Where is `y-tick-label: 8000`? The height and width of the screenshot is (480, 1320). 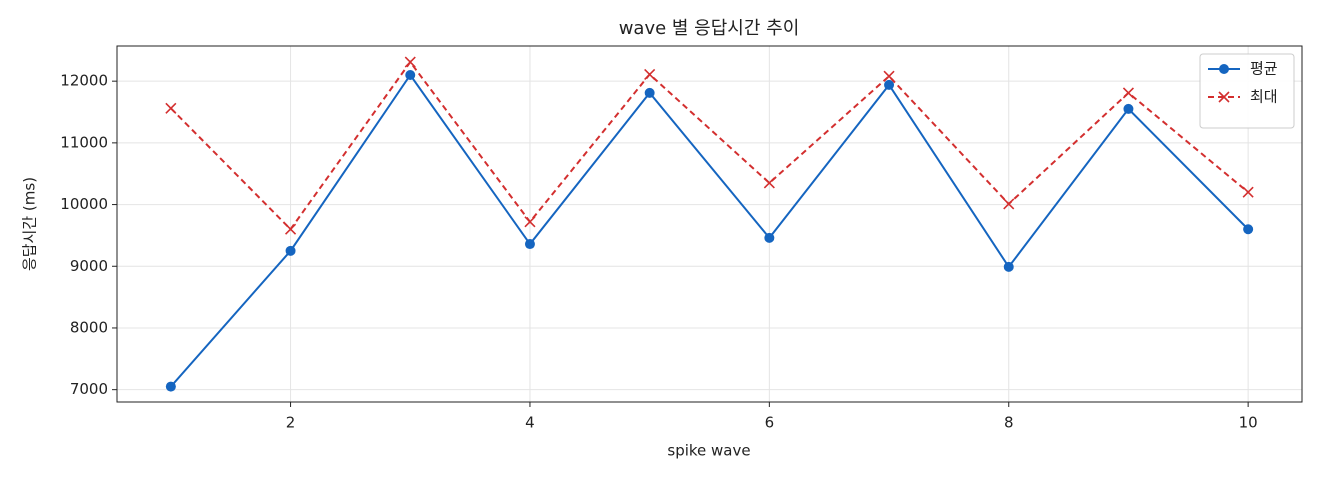
y-tick-label: 8000 is located at coordinates (89, 327).